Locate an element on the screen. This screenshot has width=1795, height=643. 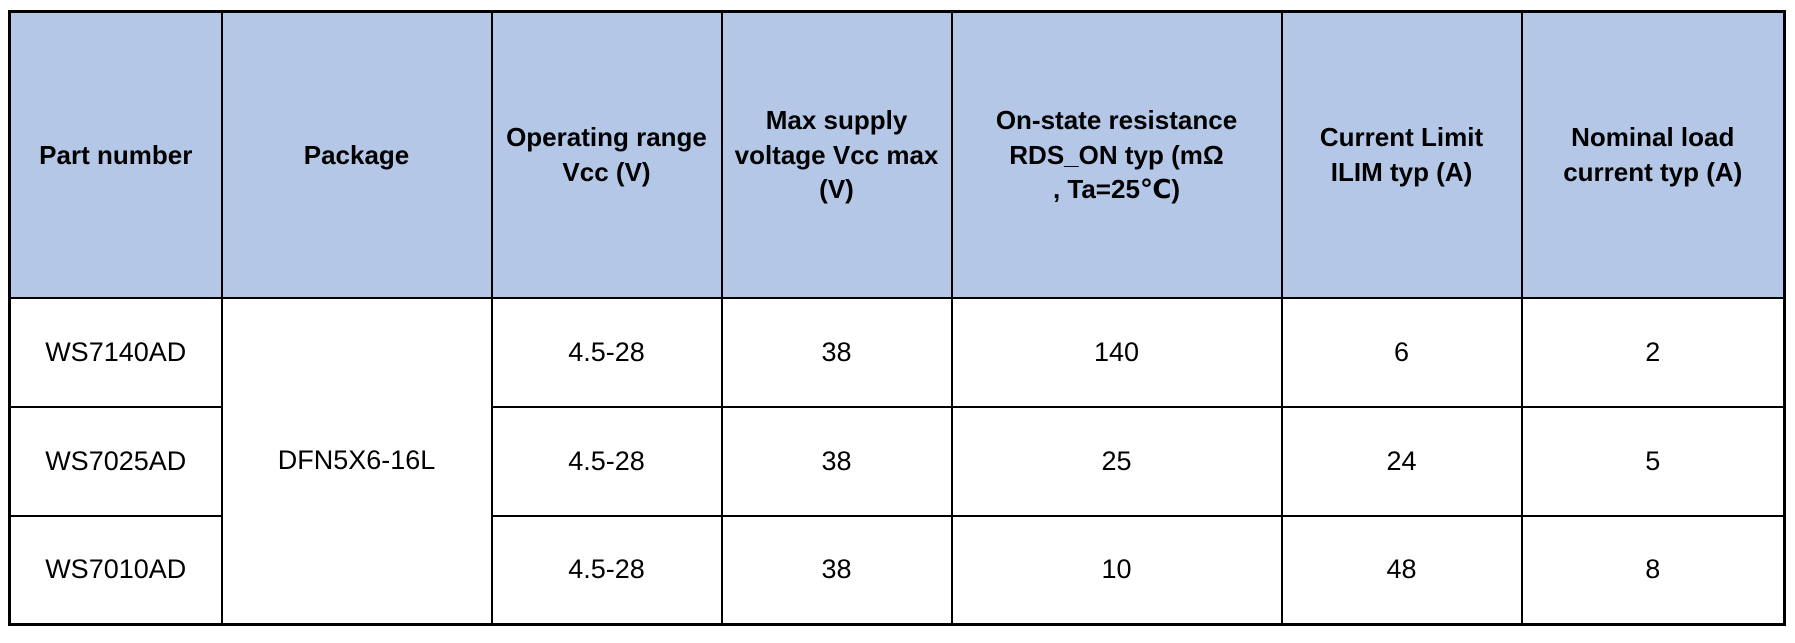
header-current-limit: Current Limit ILIM typ (A) is located at coordinates (1401, 154).